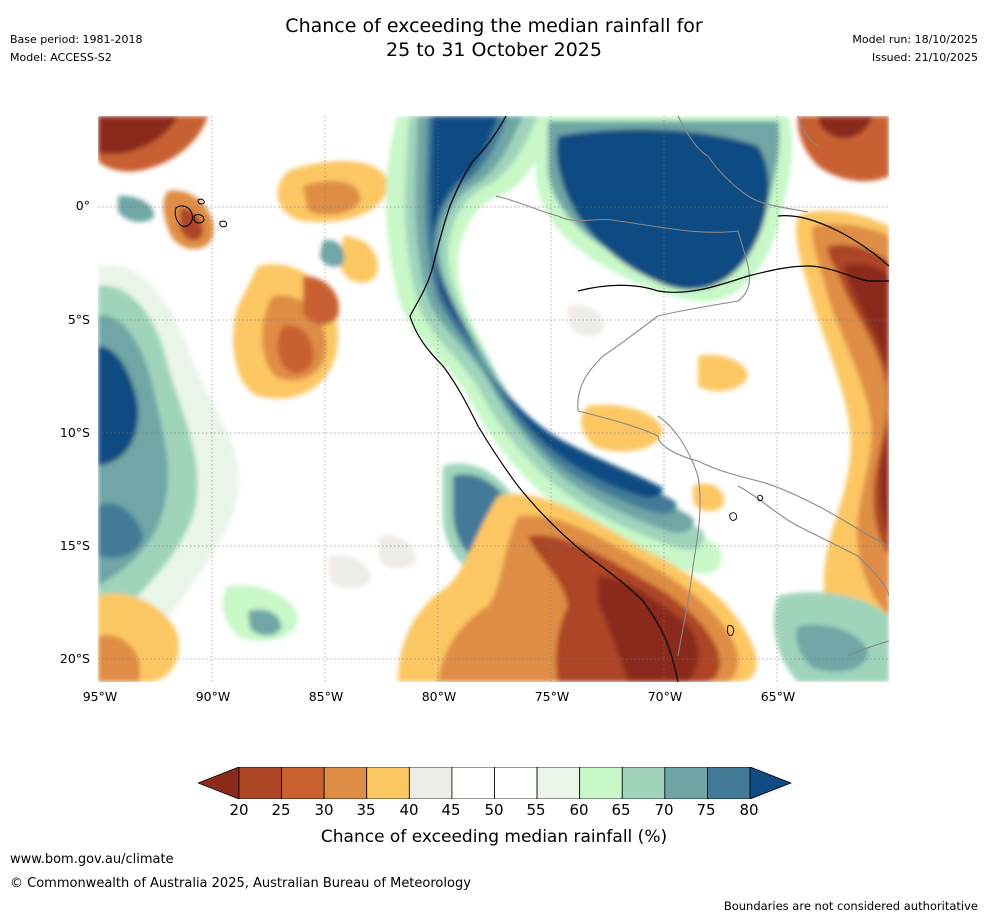  What do you see at coordinates (494, 810) in the screenshot?
I see `colorbar-tick-50: 50` at bounding box center [494, 810].